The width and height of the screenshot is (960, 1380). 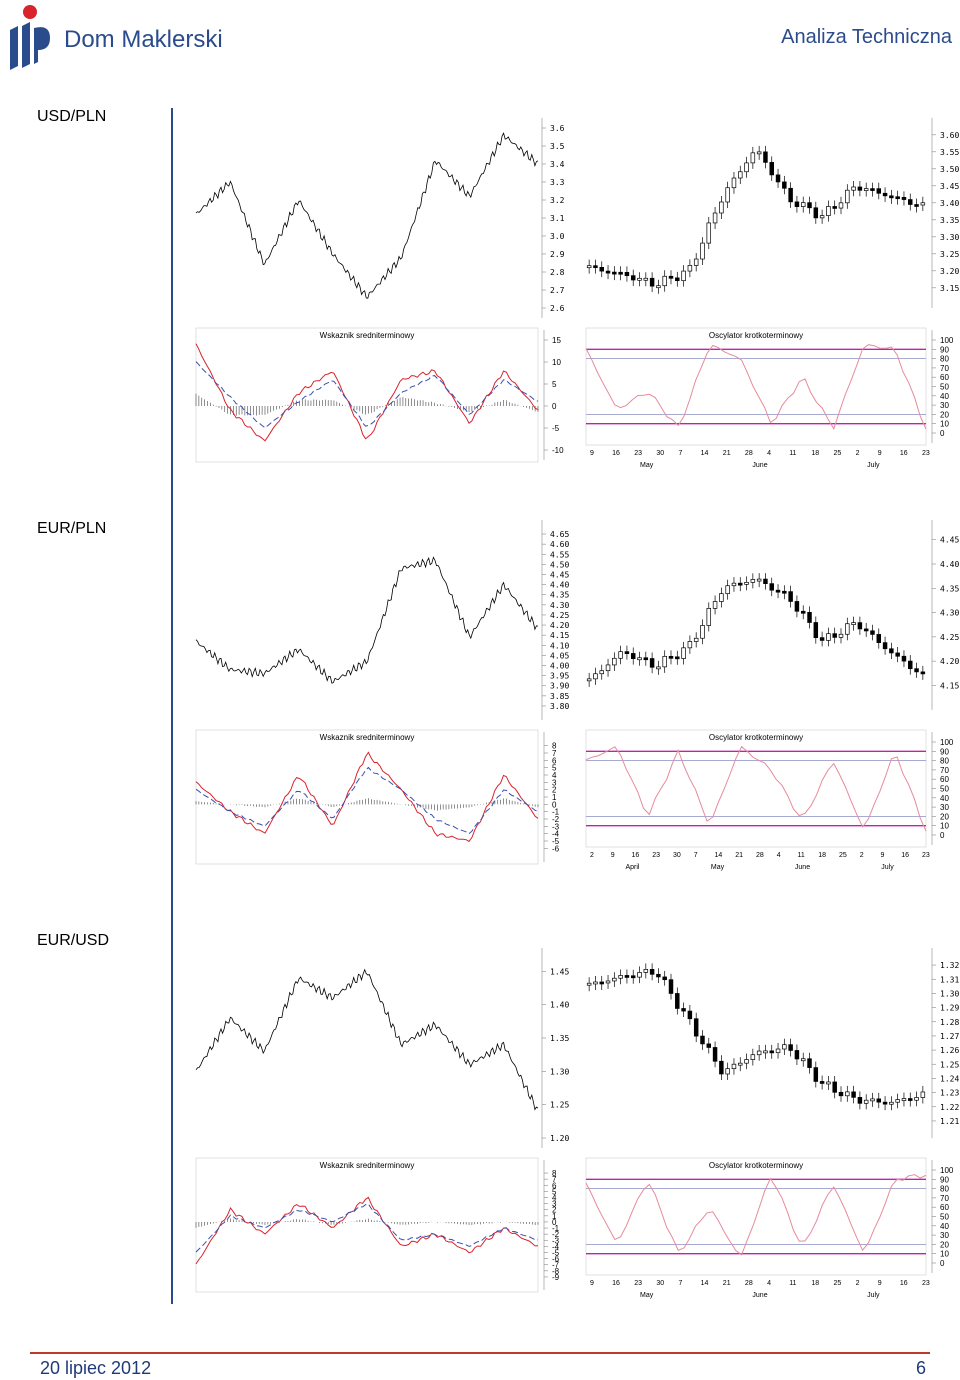 I want to click on eurusd_short-ytick-label: 1.32, so click(x=949, y=965).